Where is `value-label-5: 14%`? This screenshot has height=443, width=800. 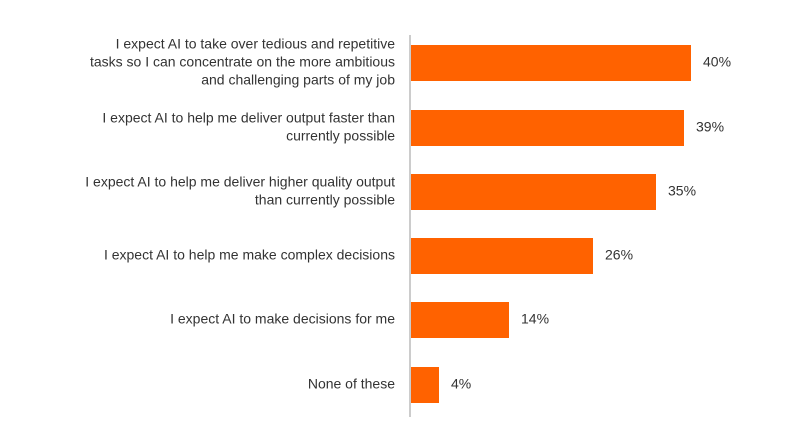
value-label-5: 14% is located at coordinates (535, 319).